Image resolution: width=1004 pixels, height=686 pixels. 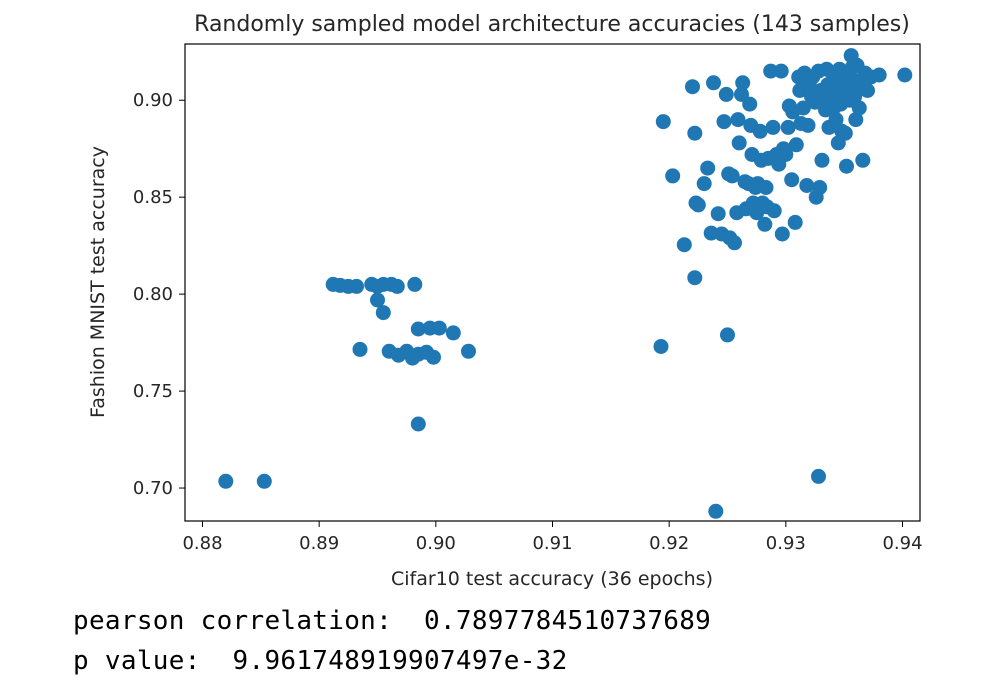 I want to click on x-tick-label: 0.90, so click(x=436, y=543).